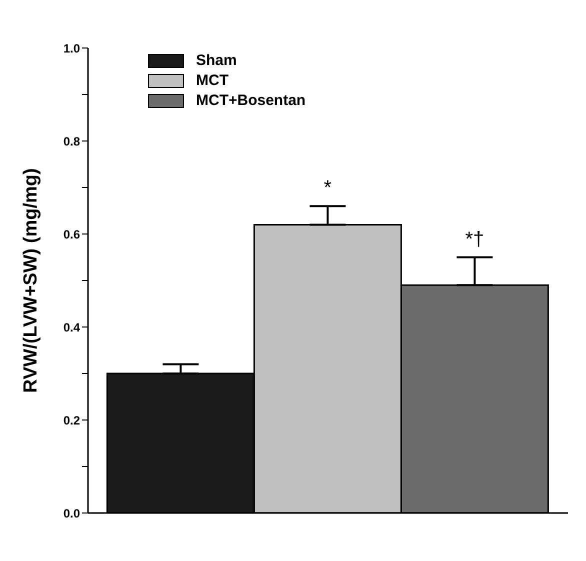  Describe the element at coordinates (71, 234) in the screenshot. I see `y-tick-label: 0.6` at that location.